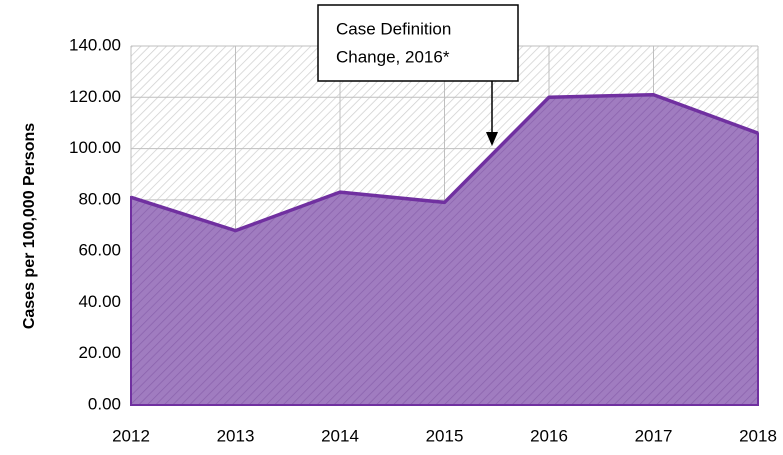 The height and width of the screenshot is (455, 783). What do you see at coordinates (758, 435) in the screenshot?
I see `x-tick-label: 2018` at bounding box center [758, 435].